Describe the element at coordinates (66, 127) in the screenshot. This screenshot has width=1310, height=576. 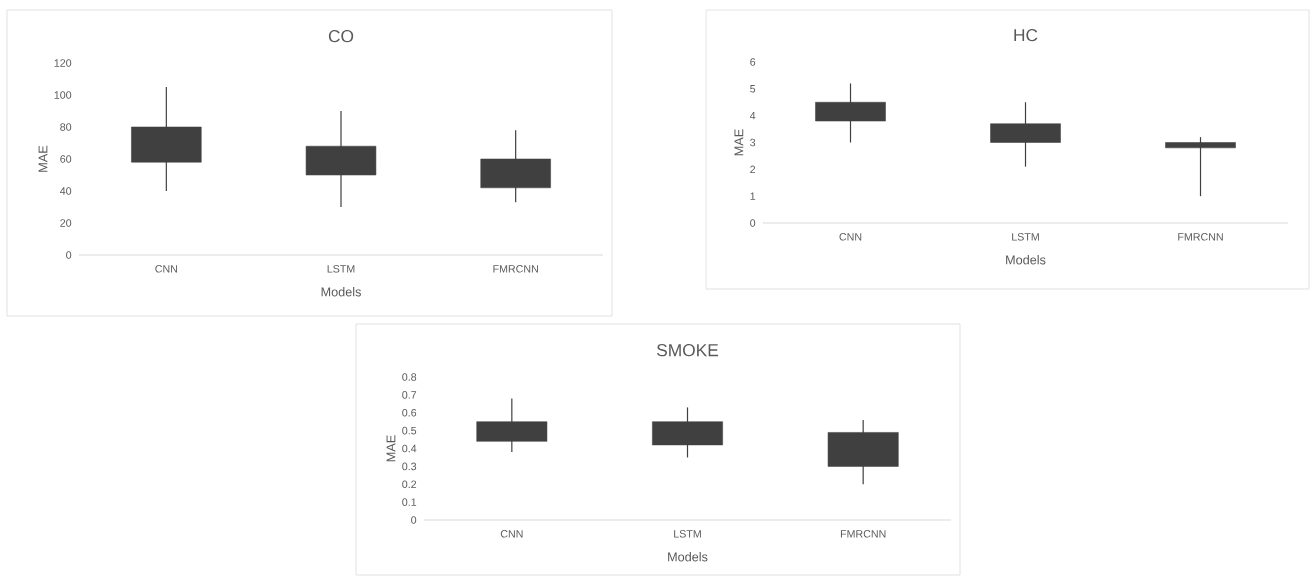
I see `y-tick-label: 80` at that location.